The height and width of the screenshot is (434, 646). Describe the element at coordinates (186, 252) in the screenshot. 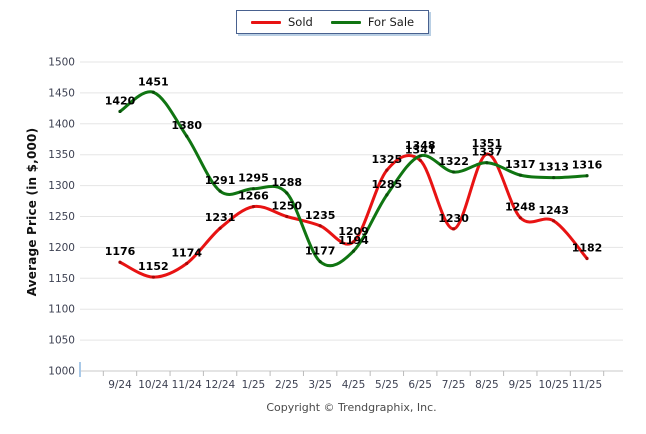

I see `point-label-sold: 1174` at that location.